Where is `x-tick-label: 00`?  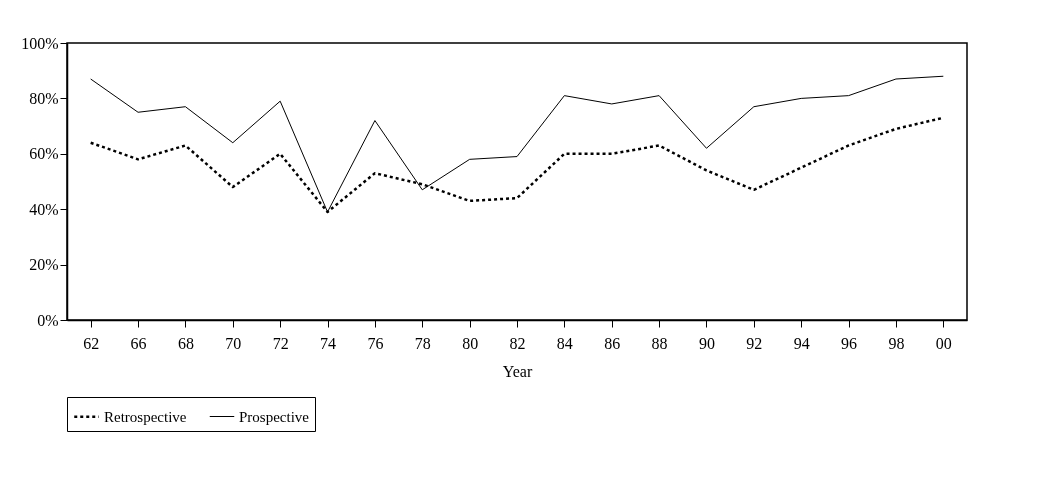 x-tick-label: 00 is located at coordinates (943, 343).